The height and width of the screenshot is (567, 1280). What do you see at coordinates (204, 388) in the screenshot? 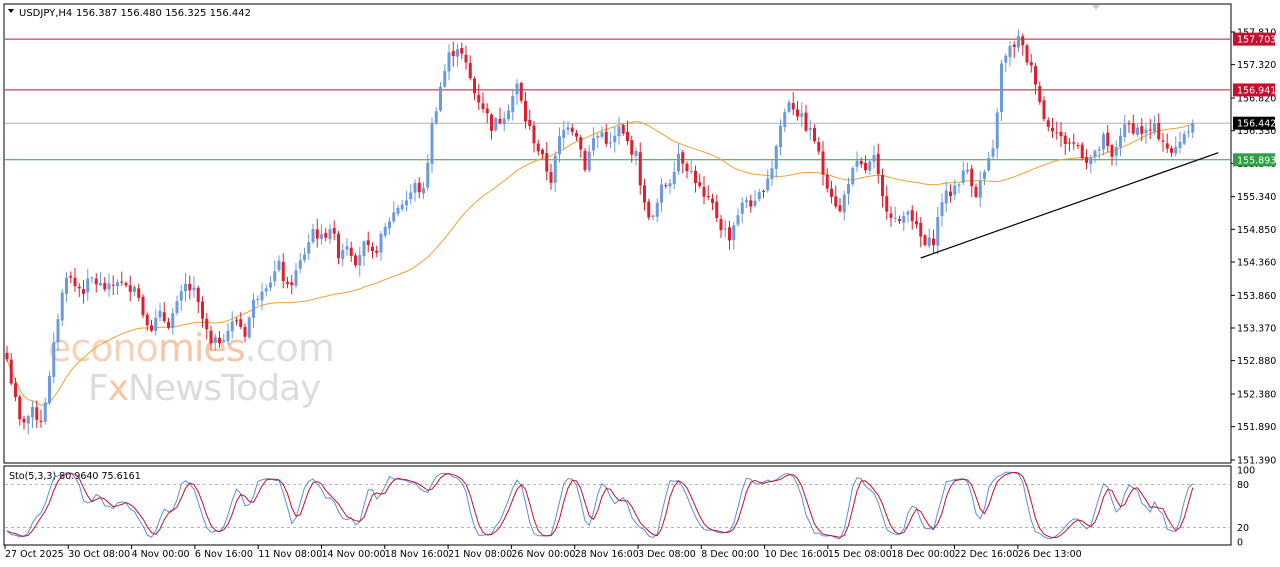
I see `svg-text: FxNewsToday` at bounding box center [204, 388].